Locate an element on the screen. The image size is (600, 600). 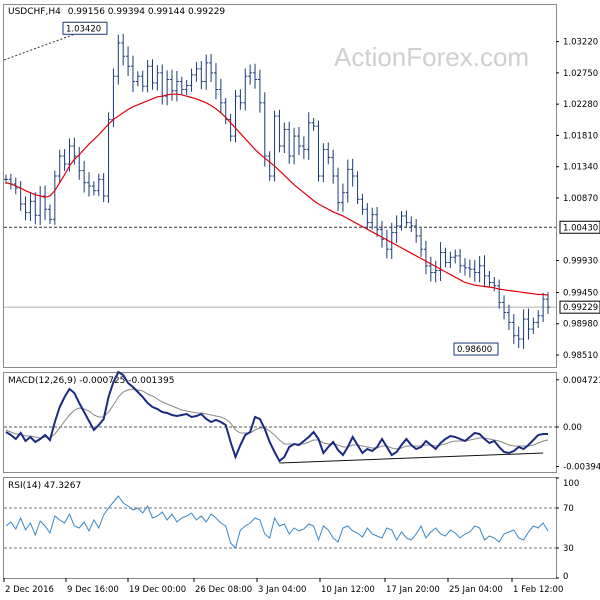
rsi-y-axis: 100 70 30 0 is located at coordinates (567, 529).